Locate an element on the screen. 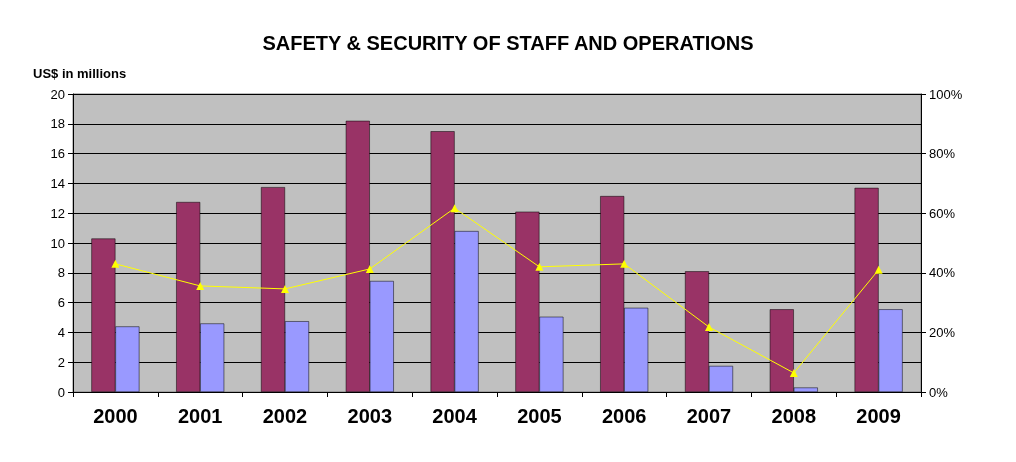 This screenshot has width=1016, height=462. y-tick-label: 18 is located at coordinates (57, 124).